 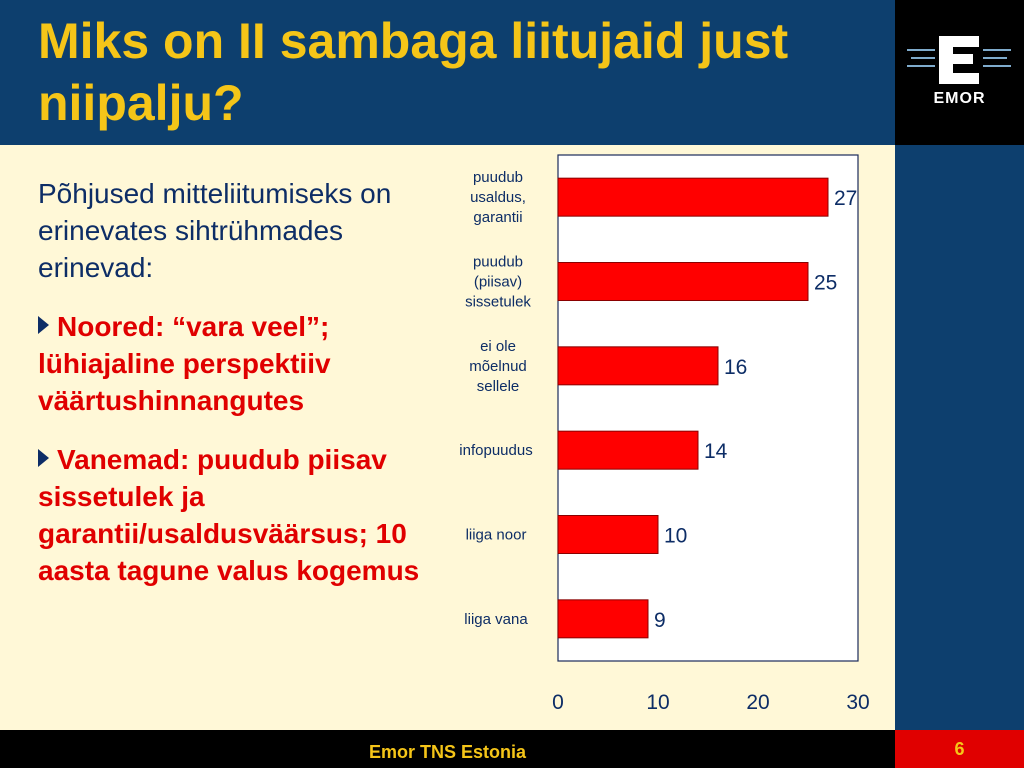 I want to click on data-label: 16, so click(x=735, y=367).